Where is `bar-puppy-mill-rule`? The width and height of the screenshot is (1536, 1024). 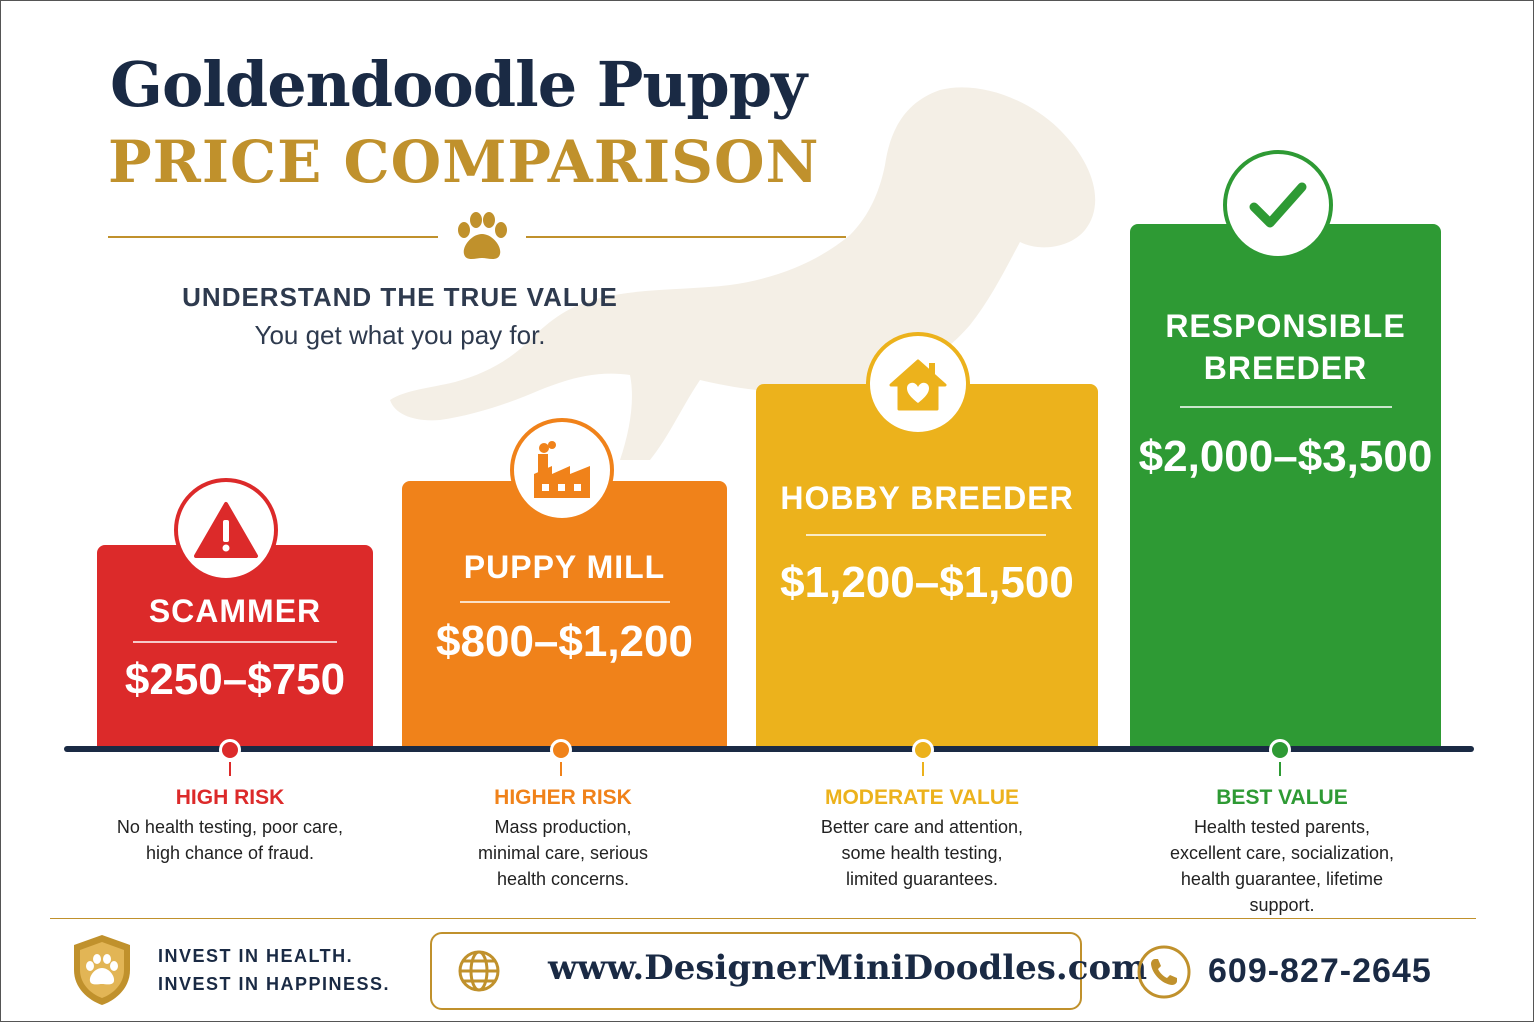 bar-puppy-mill-rule is located at coordinates (565, 602).